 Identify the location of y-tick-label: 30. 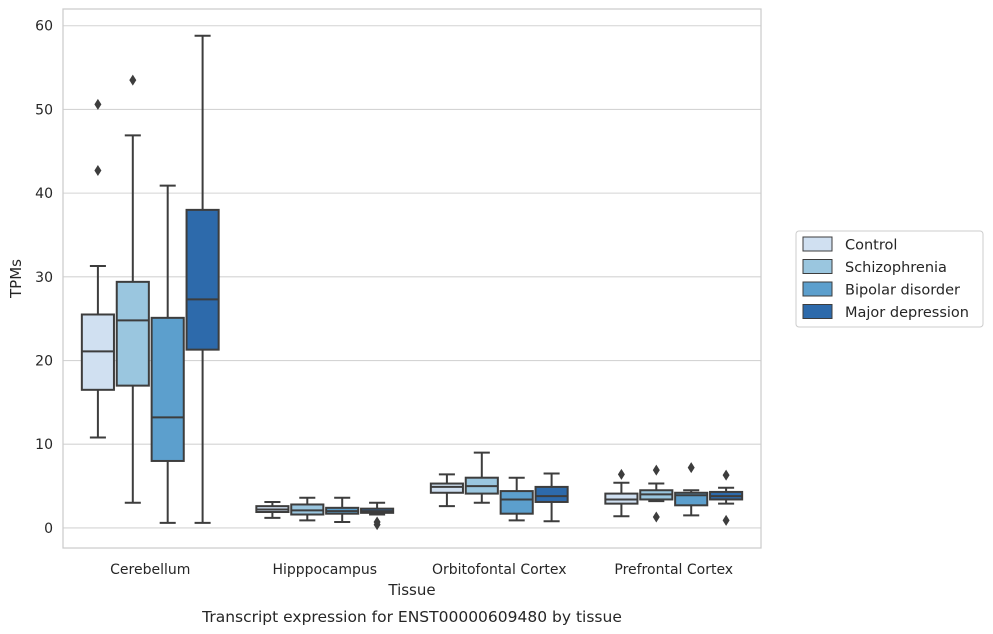
(44, 278).